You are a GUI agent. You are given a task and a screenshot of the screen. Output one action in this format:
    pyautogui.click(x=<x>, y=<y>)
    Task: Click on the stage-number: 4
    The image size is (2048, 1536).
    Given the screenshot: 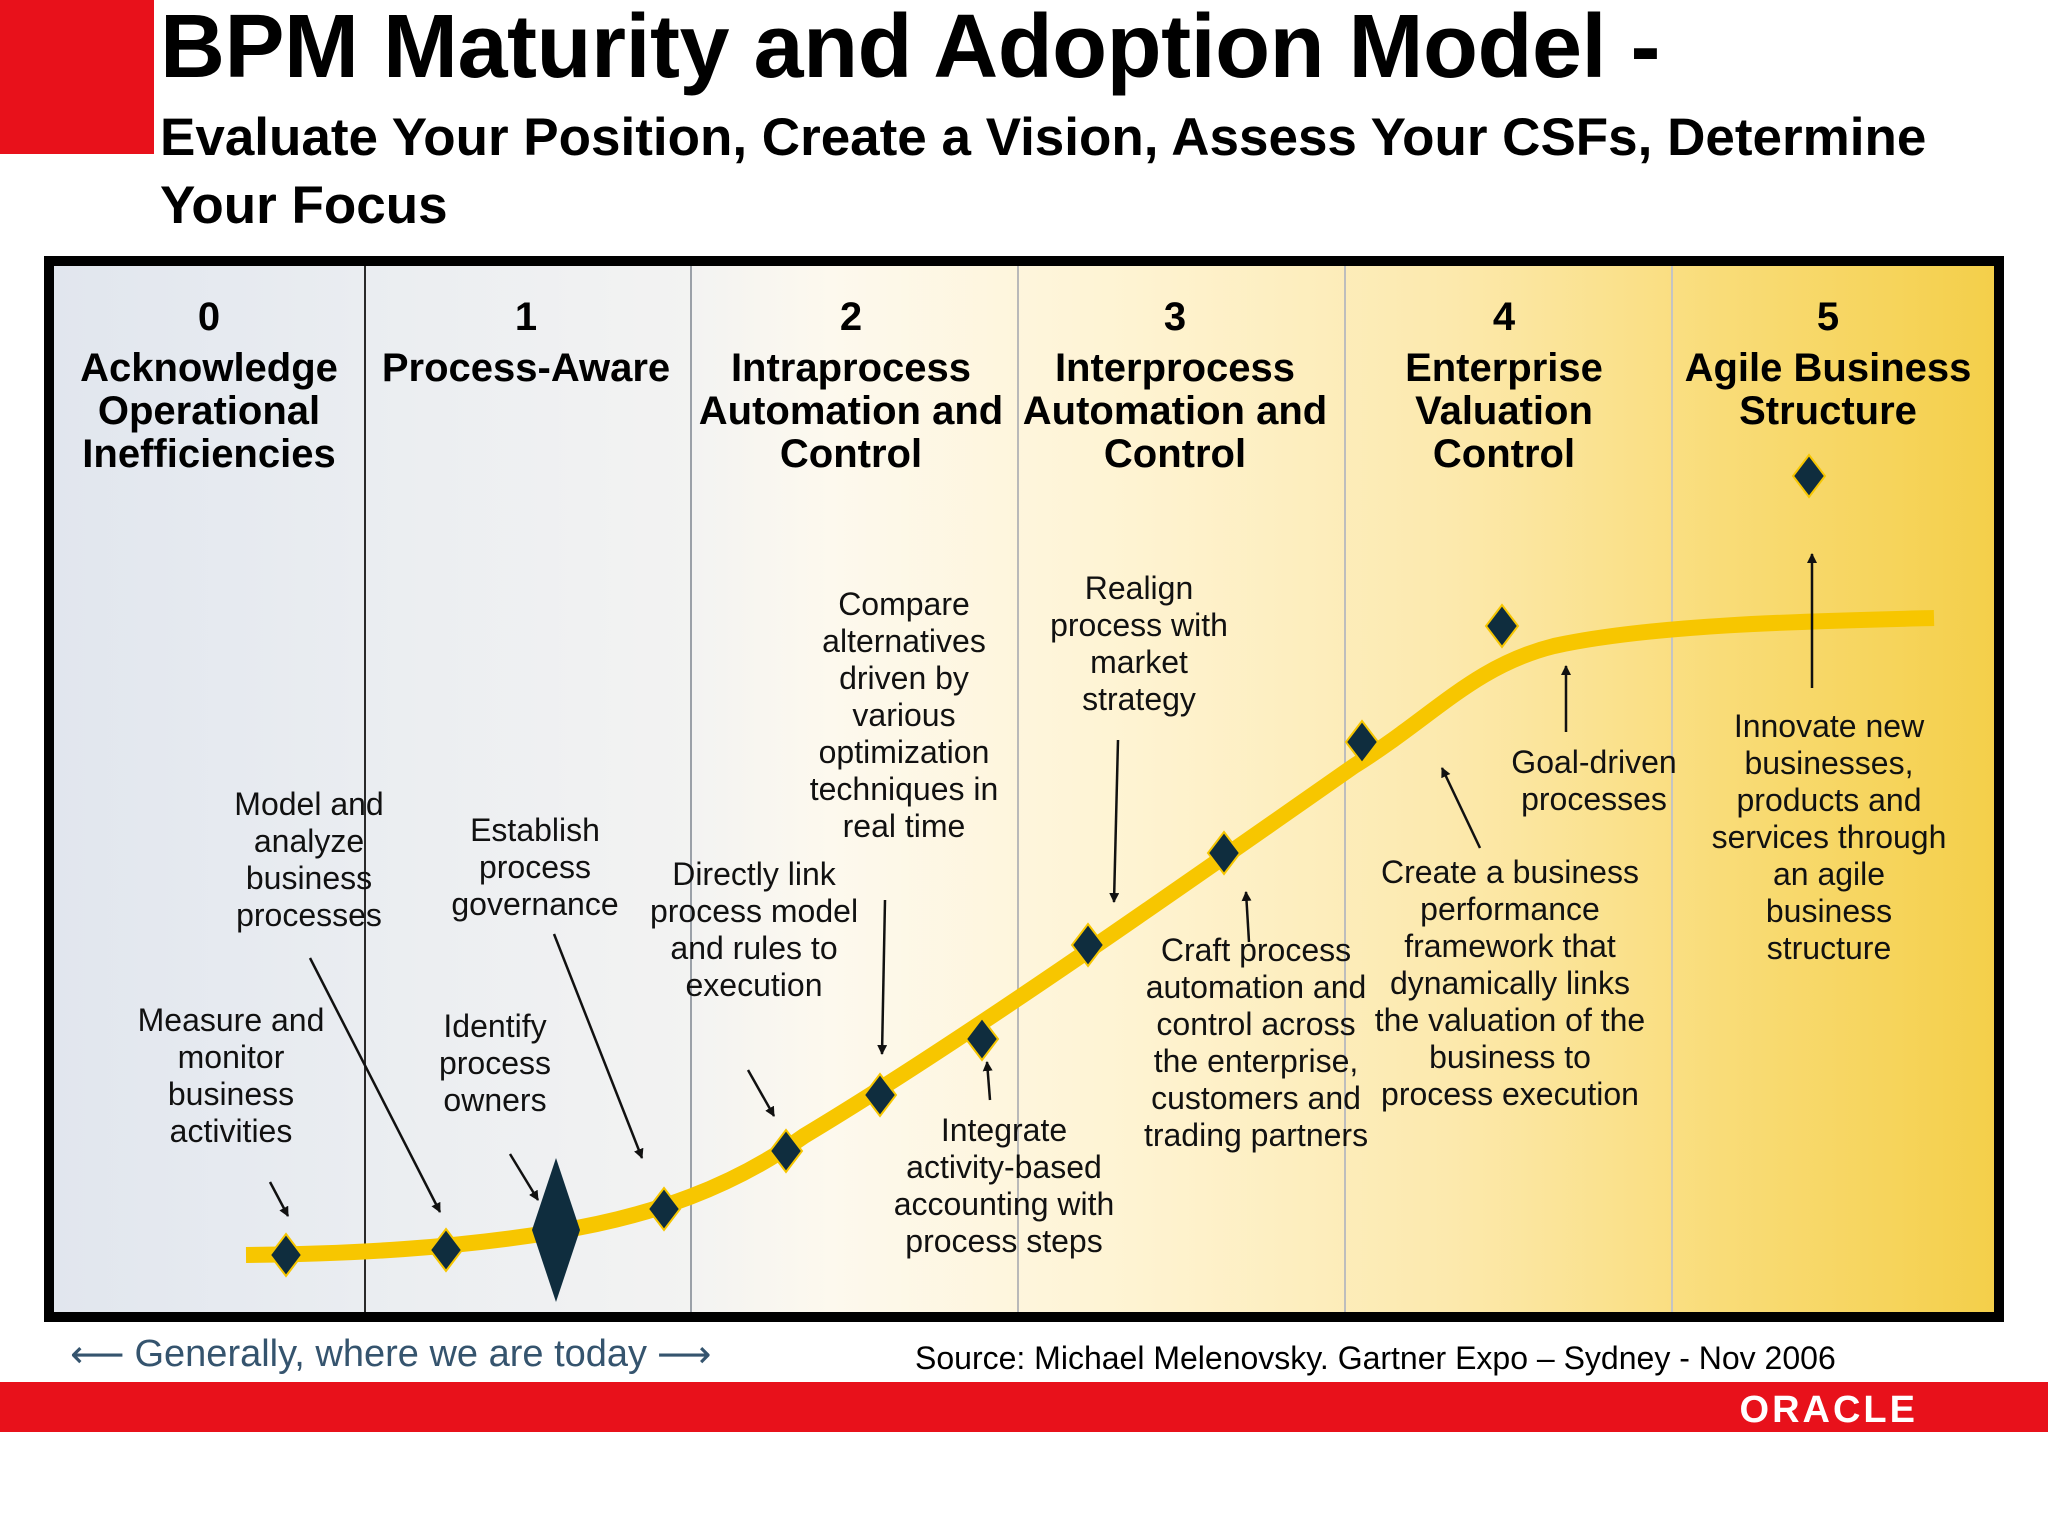 What is the action you would take?
    pyautogui.click(x=1504, y=317)
    